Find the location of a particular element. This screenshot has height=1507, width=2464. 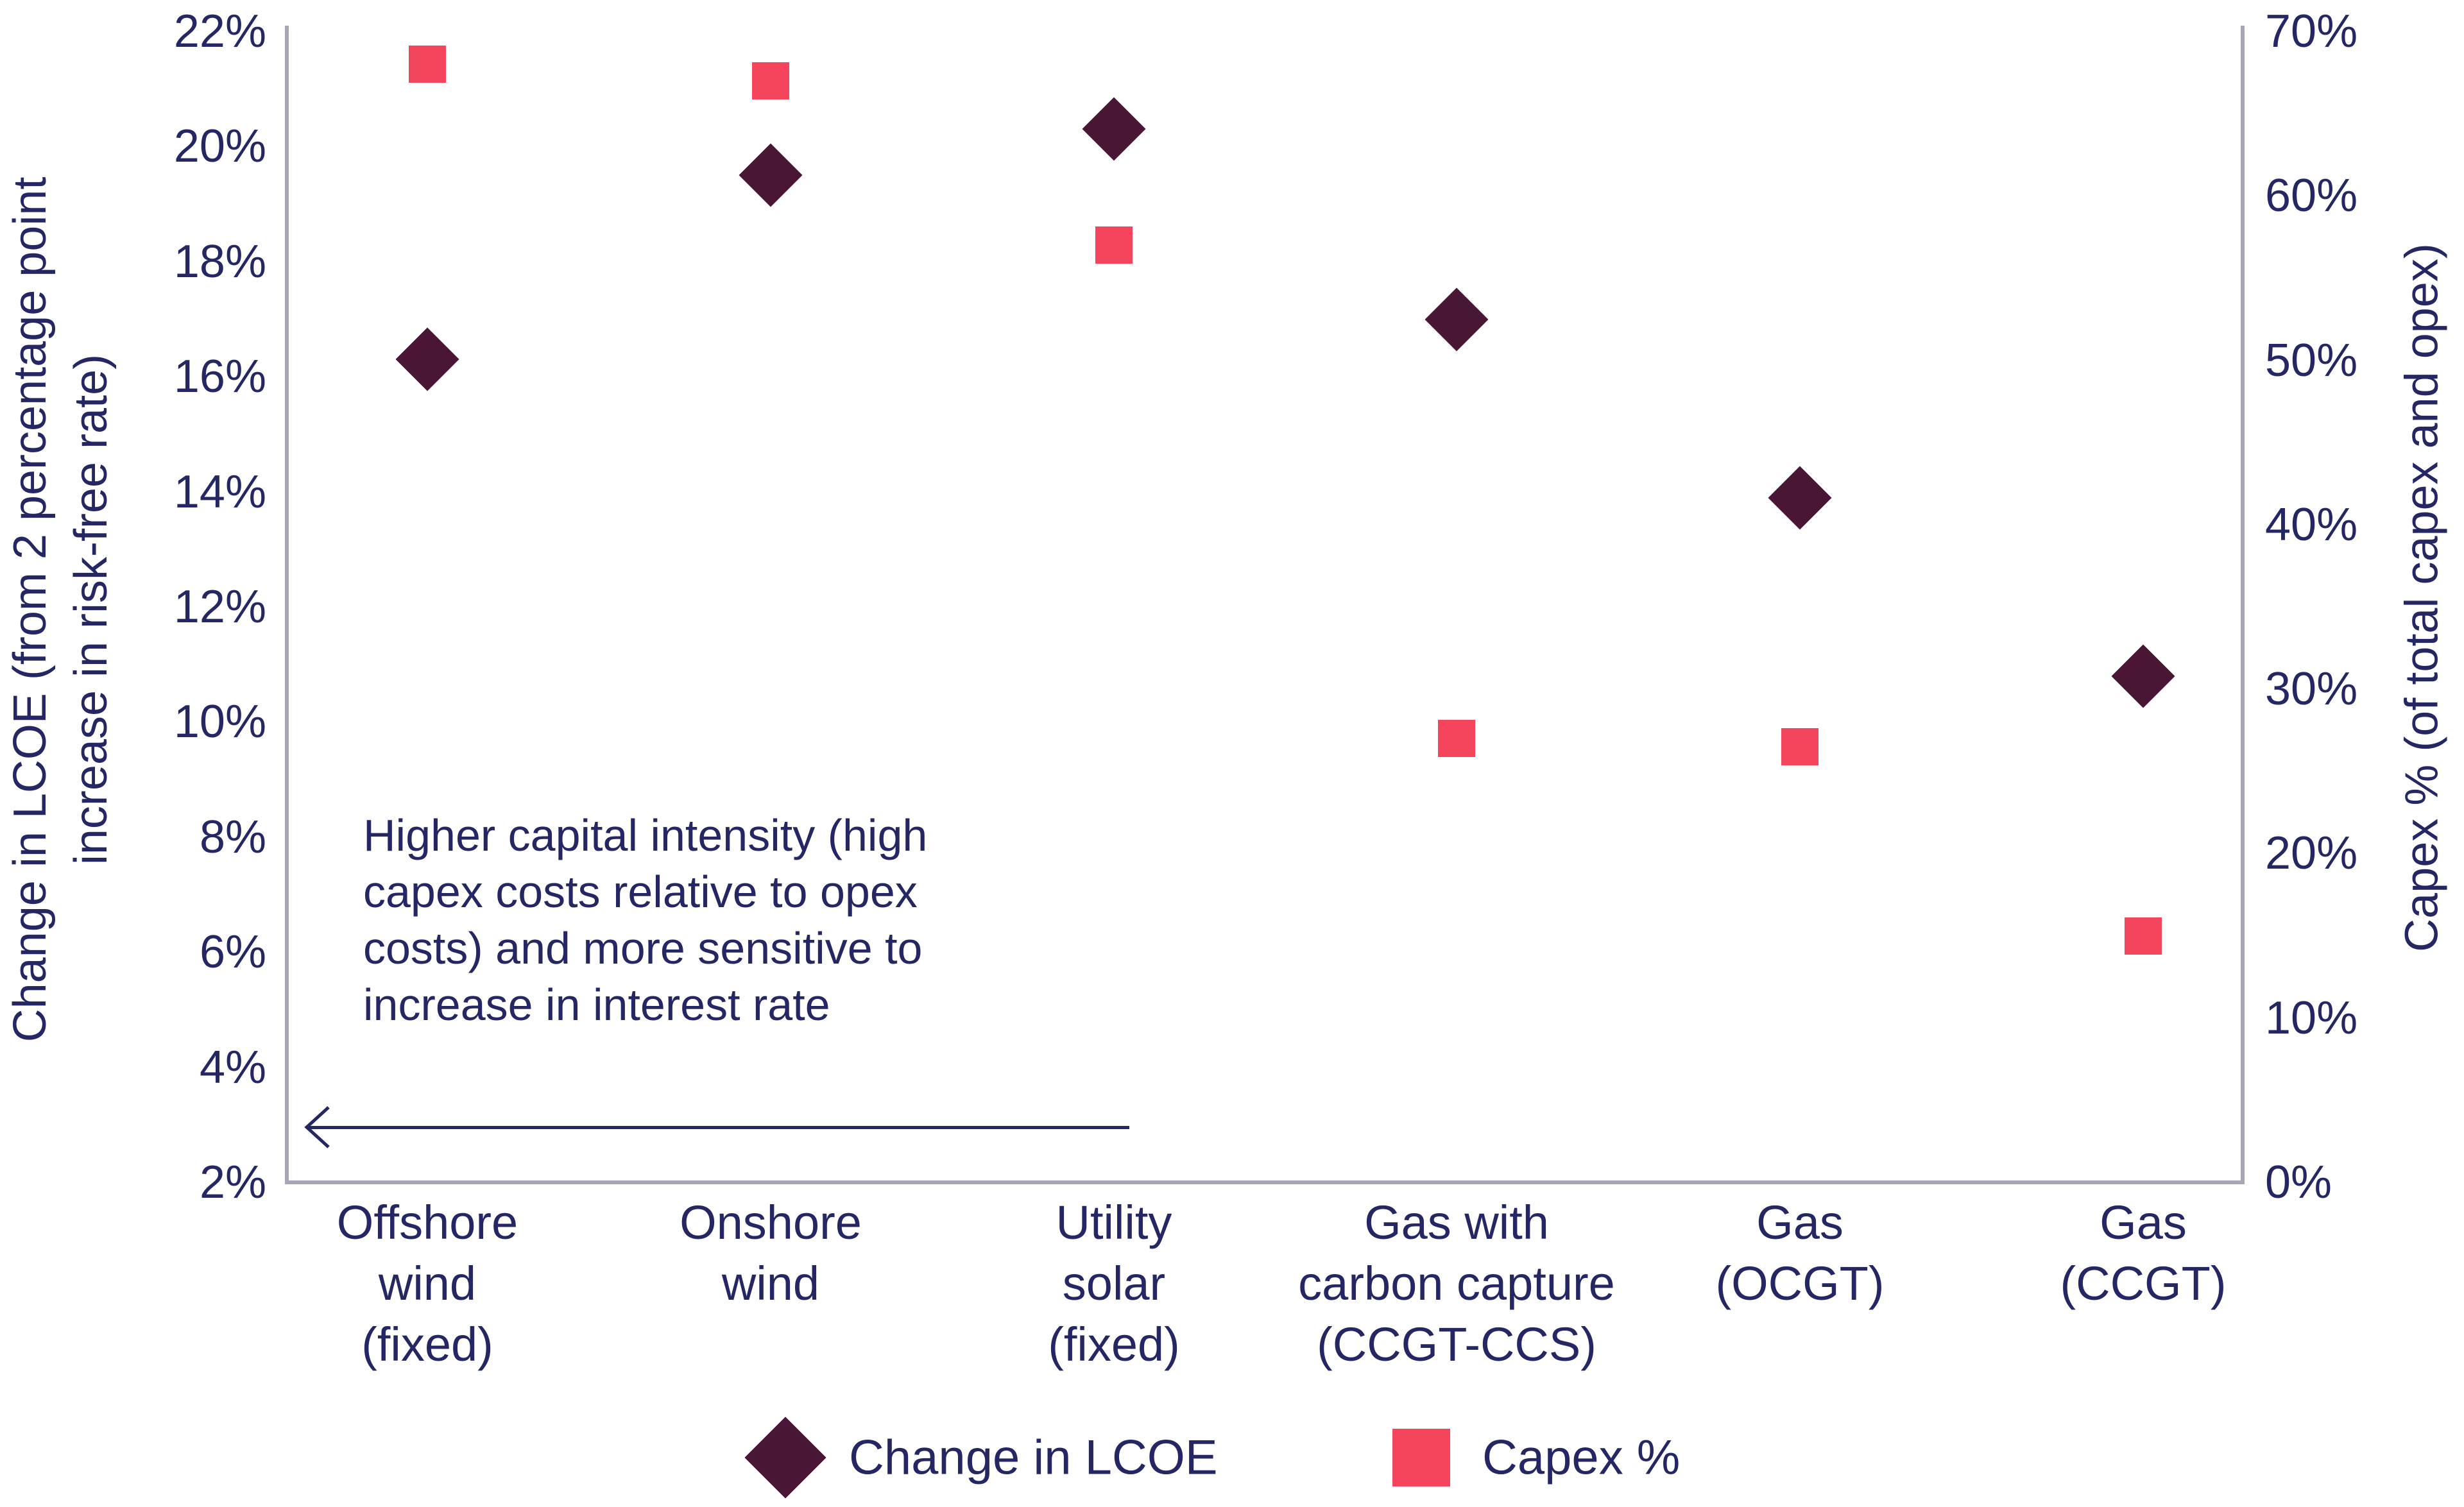

right-axis-tick: 40% is located at coordinates (2312, 524).